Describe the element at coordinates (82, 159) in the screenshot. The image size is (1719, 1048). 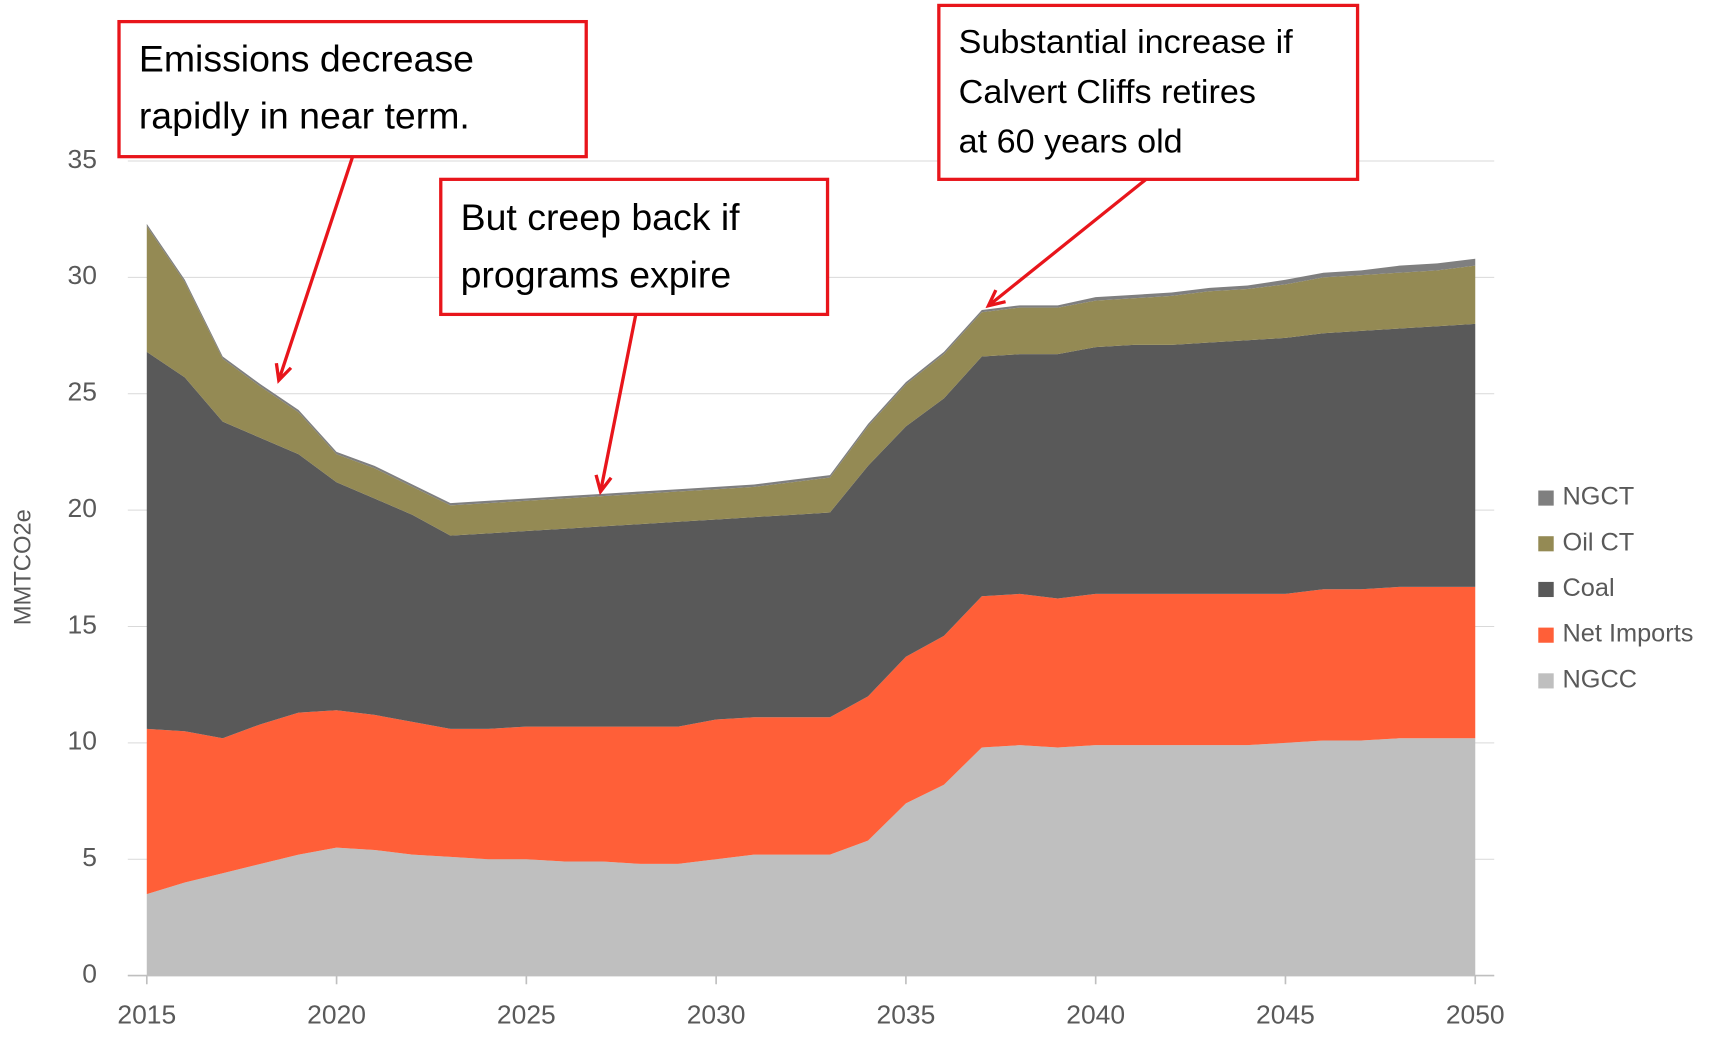
I see `y-tick-label: 35` at that location.